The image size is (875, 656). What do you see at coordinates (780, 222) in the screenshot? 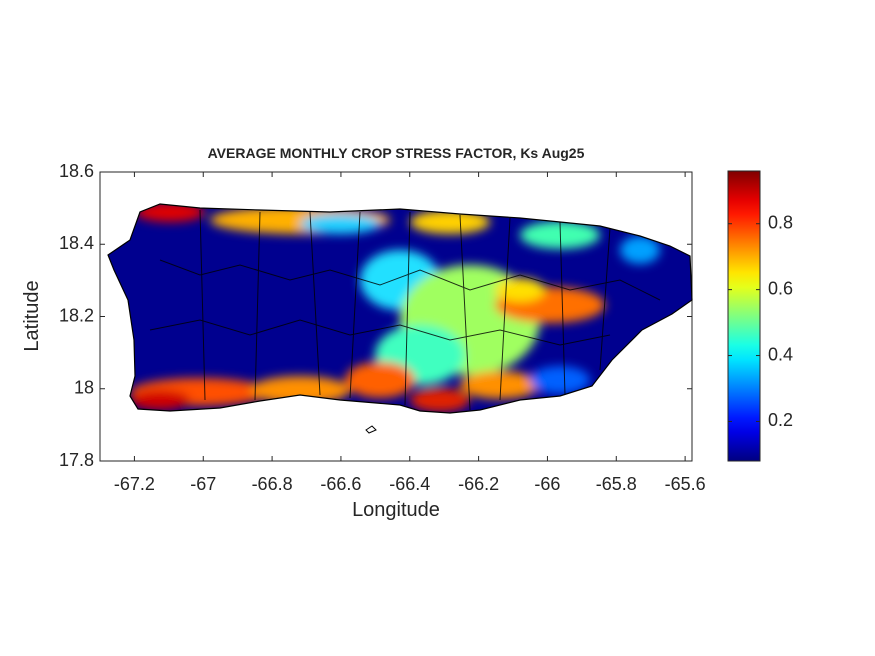
I see `colorbar-tick-label: 0.8` at bounding box center [780, 222].